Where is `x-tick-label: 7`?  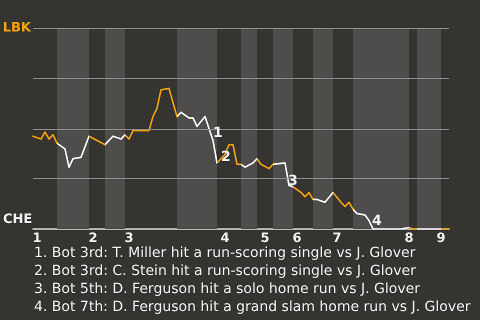 x-tick-label: 7 is located at coordinates (337, 238).